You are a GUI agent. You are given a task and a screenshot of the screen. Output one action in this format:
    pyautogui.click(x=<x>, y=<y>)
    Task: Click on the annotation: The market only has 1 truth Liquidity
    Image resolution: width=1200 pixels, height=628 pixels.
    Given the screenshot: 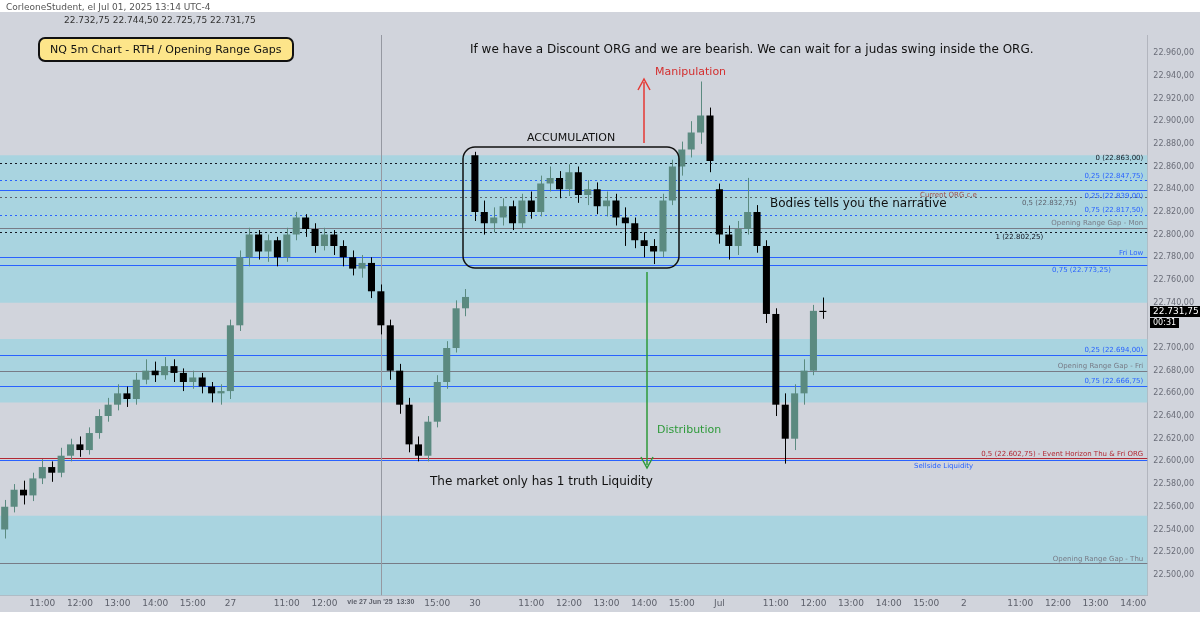 What is the action you would take?
    pyautogui.click(x=541, y=481)
    